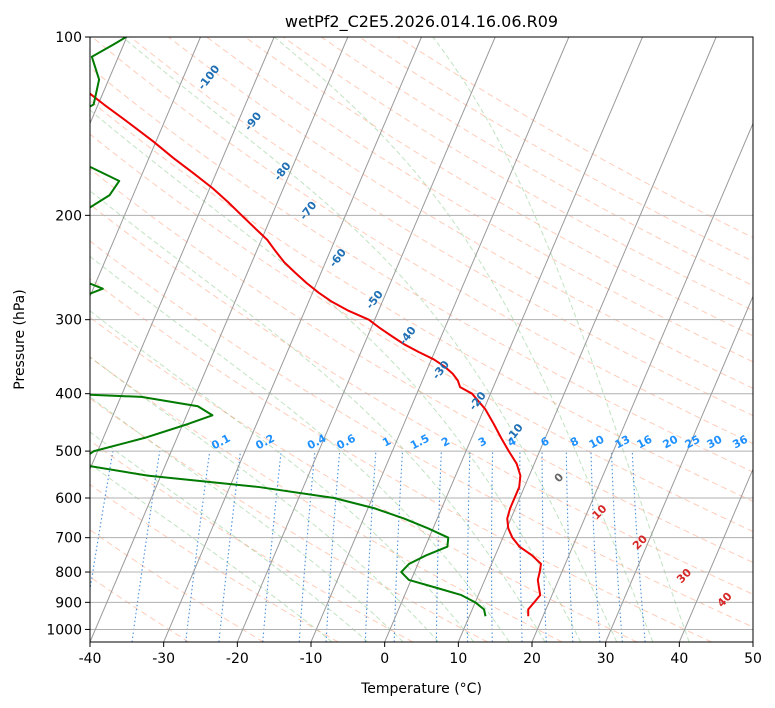 This screenshot has width=775, height=708. I want to click on x-tick-label: -40, so click(90, 659).